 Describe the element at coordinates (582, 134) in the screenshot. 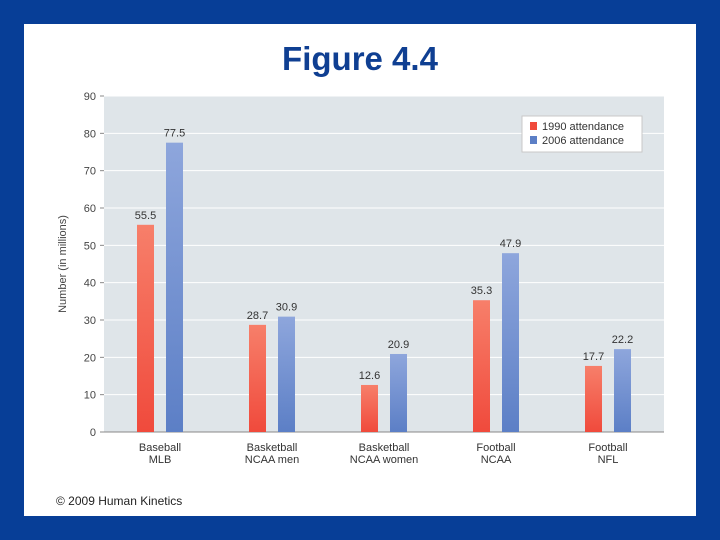

I see `legend-box` at that location.